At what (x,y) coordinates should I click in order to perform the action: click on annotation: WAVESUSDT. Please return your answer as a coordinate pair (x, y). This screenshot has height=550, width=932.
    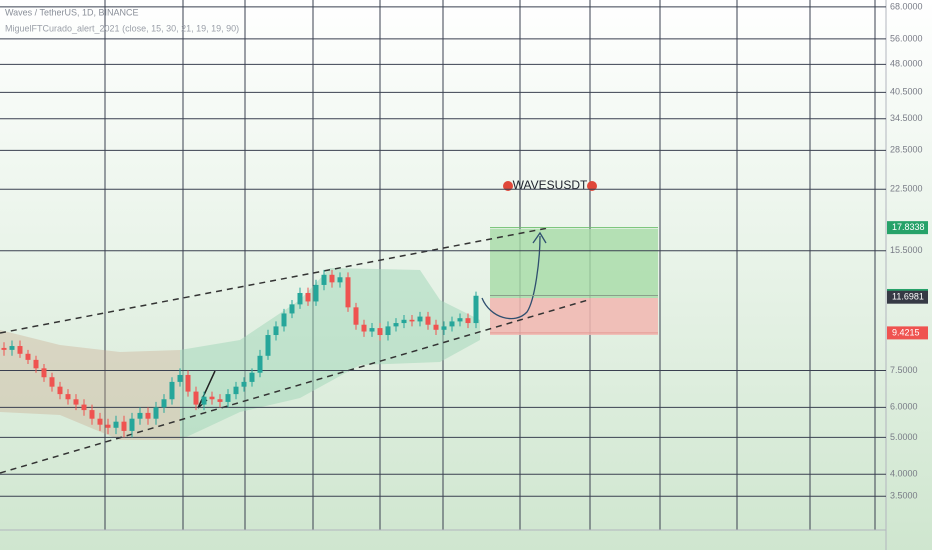
    Looking at the image, I should click on (550, 185).